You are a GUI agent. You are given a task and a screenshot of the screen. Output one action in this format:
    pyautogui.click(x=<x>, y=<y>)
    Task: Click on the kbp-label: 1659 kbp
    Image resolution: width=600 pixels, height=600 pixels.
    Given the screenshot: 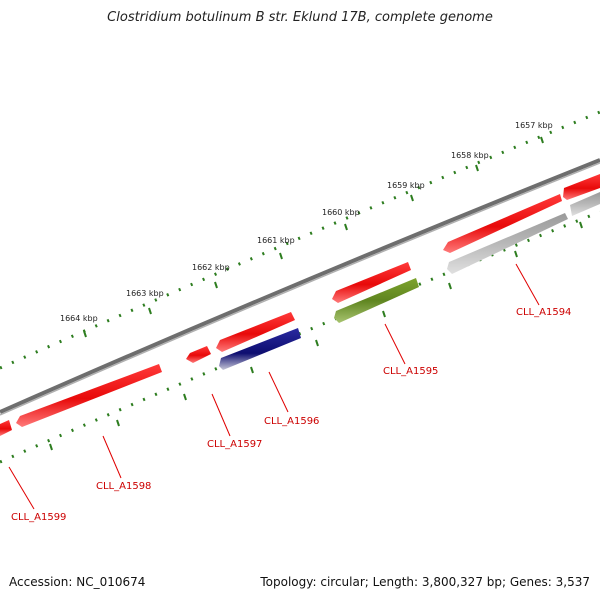 What is the action you would take?
    pyautogui.click(x=406, y=185)
    